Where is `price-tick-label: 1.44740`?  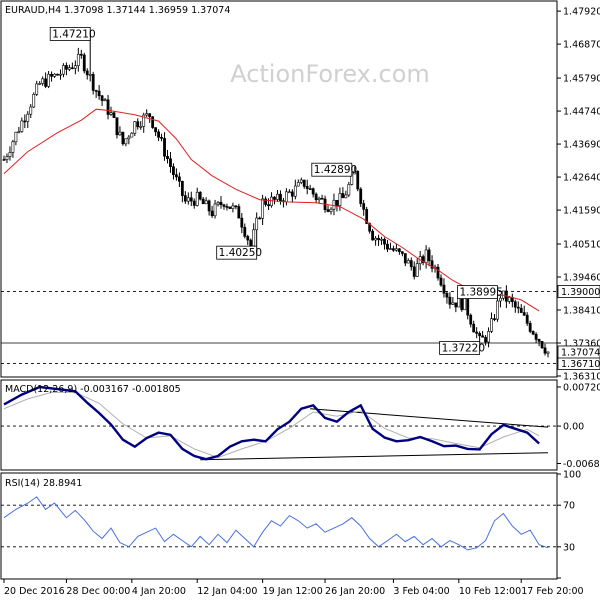 price-tick-label: 1.44740 is located at coordinates (581, 112).